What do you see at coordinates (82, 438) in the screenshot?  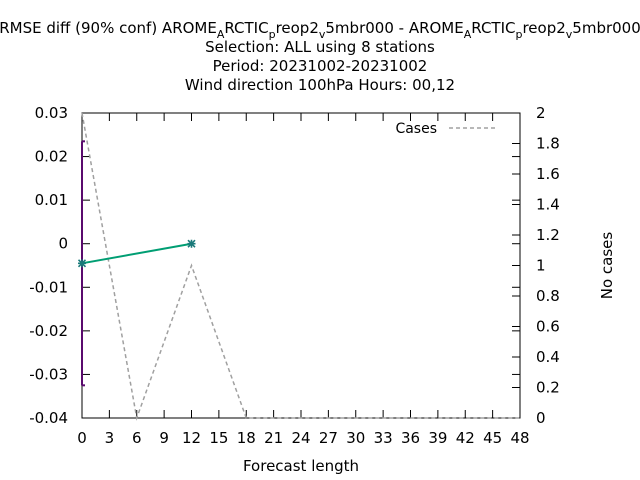 I see `x-tick-label: 0` at bounding box center [82, 438].